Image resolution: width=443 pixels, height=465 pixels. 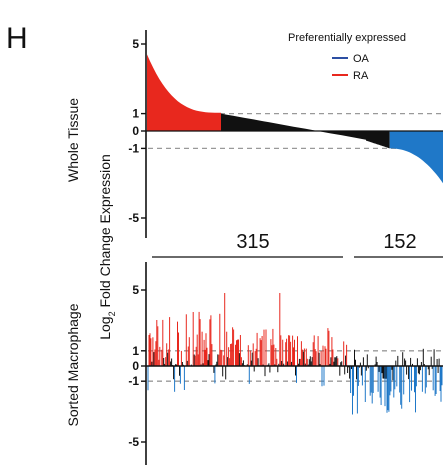 I want to click on legend: Preferentially expressed OA RA, so click(x=347, y=57).